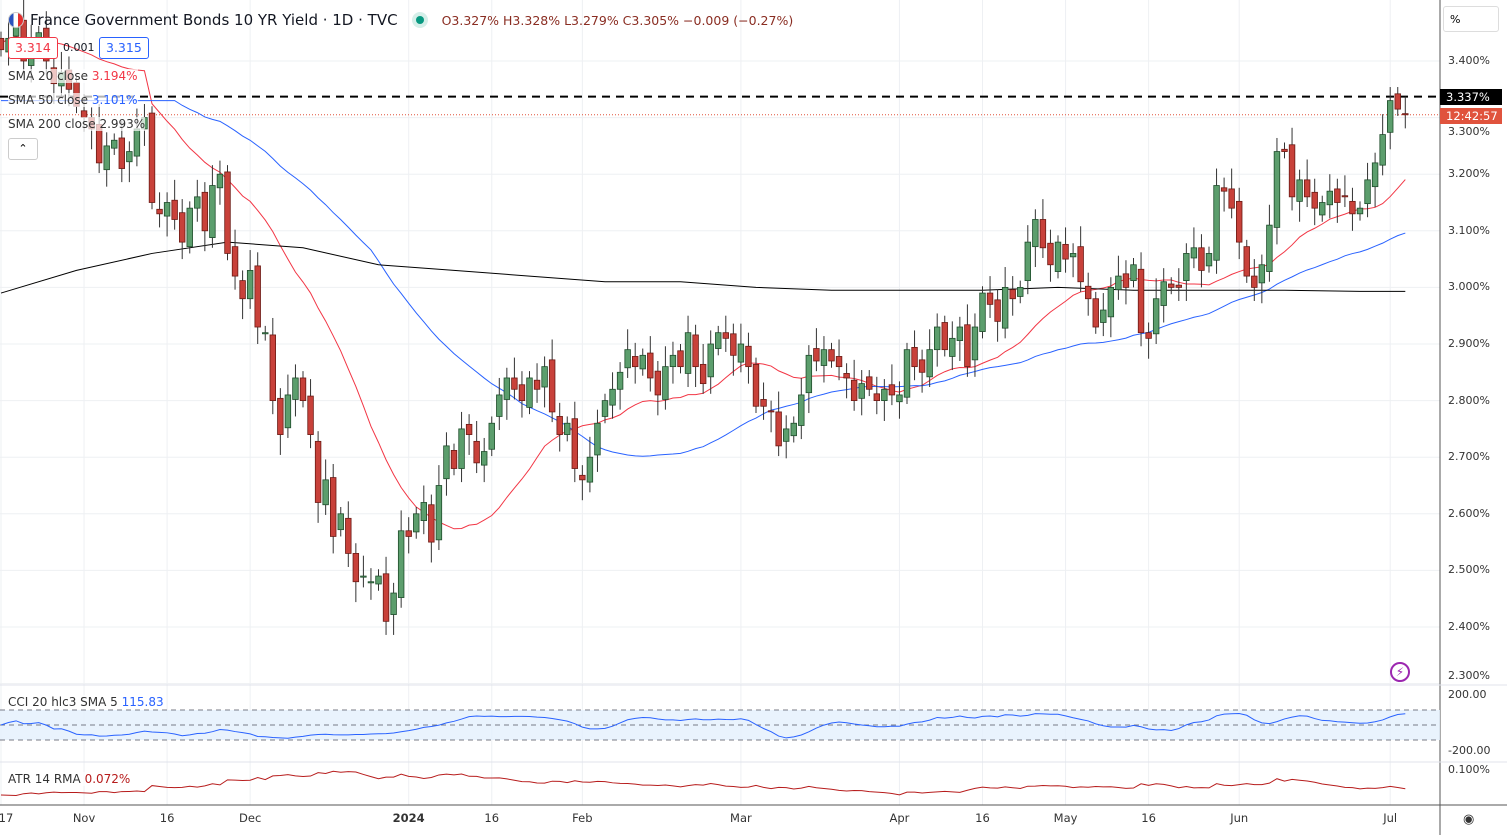  What do you see at coordinates (1469, 819) in the screenshot?
I see `eye-settings-icon: ◉` at bounding box center [1469, 819].